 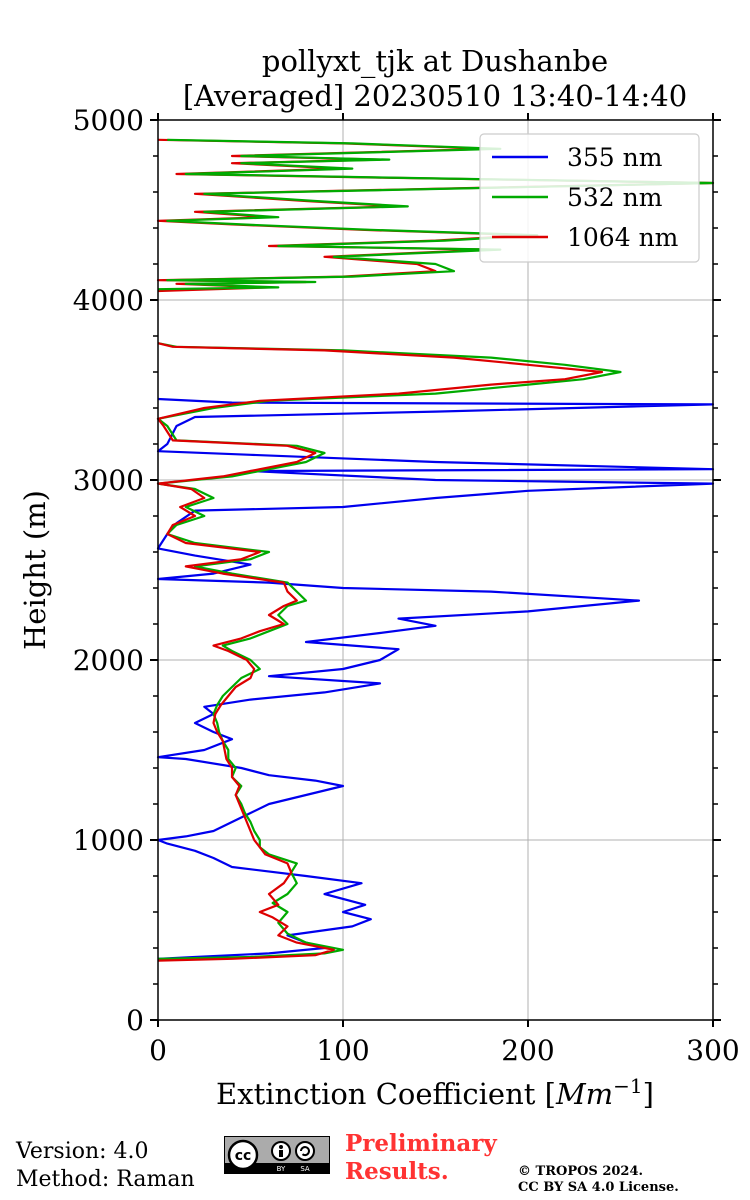 I want to click on x-axis-label-exponent: −1, so click(x=627, y=1086).